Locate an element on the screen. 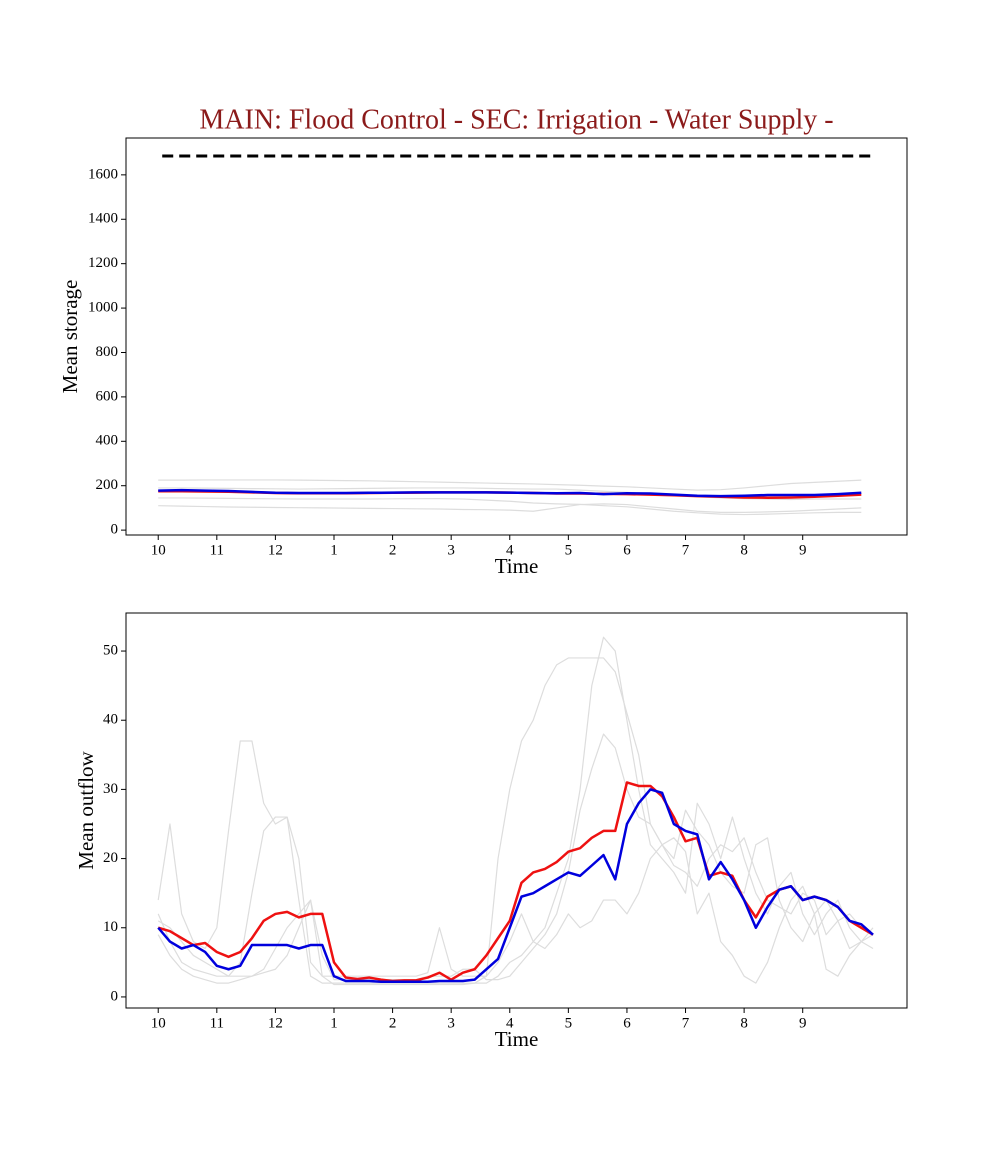 This screenshot has width=1008, height=1152. y-tick-label: 800 is located at coordinates (107, 352).